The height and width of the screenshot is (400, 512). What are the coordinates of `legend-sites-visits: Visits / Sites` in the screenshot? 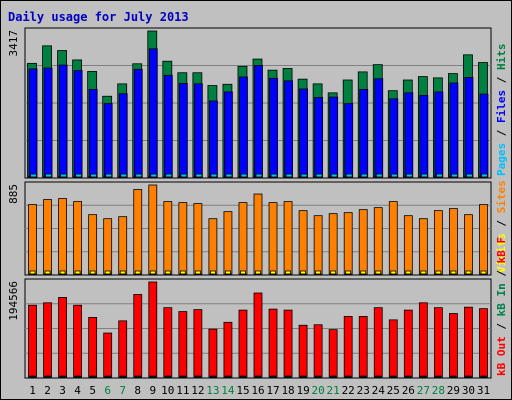 It's located at (501, 226).